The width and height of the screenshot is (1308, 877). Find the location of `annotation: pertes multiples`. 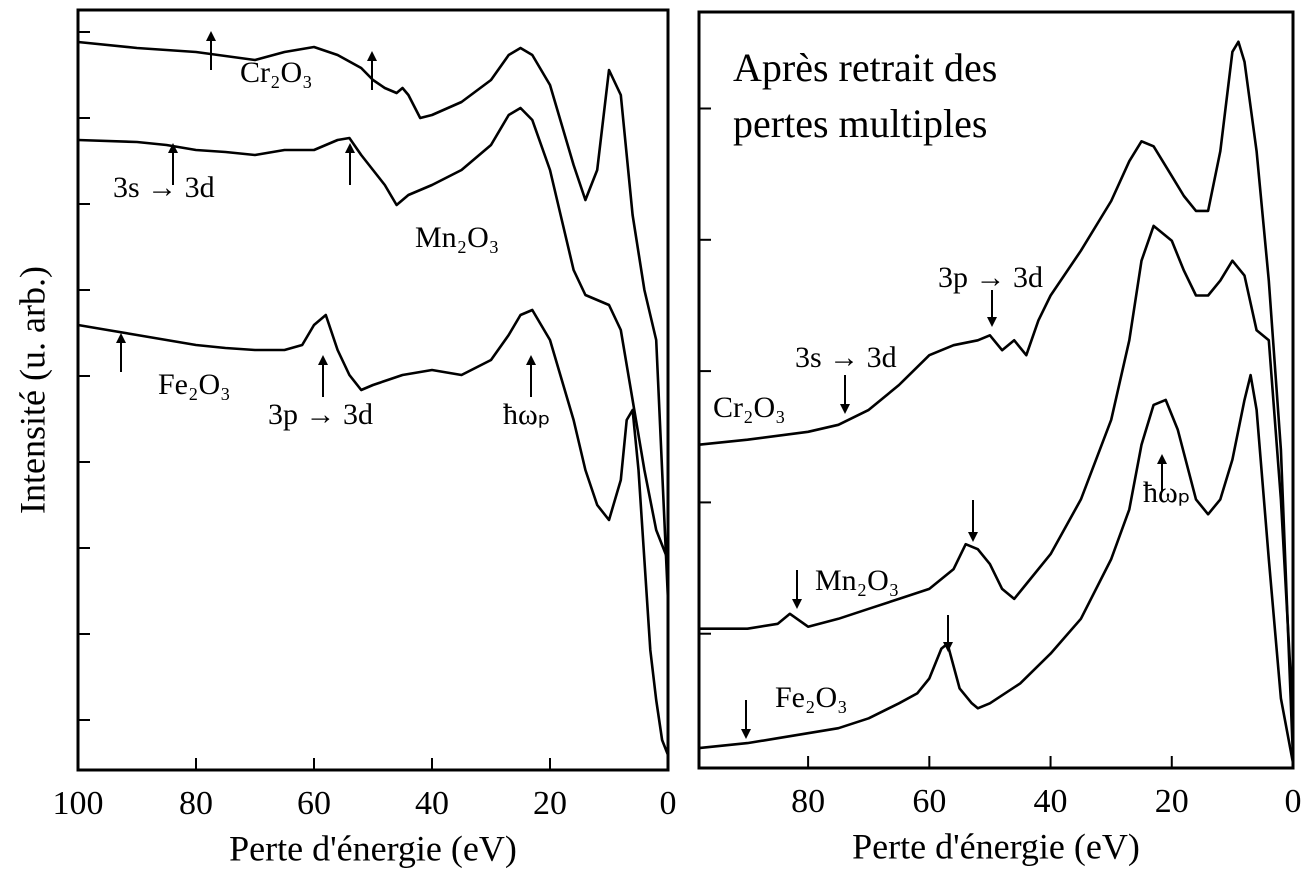

annotation: pertes multiples is located at coordinates (860, 123).